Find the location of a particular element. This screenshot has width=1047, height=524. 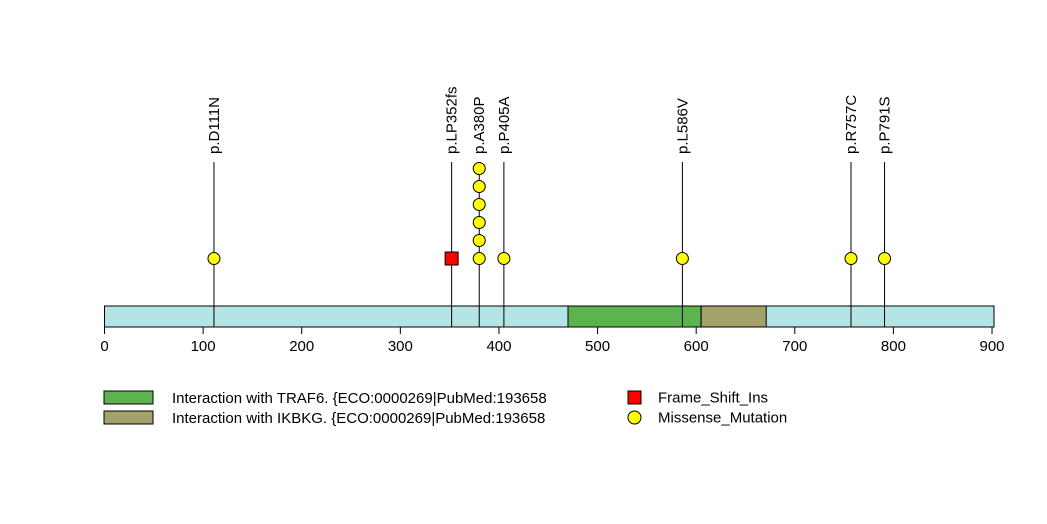

mutation-label: p.A380P is located at coordinates (479, 125).